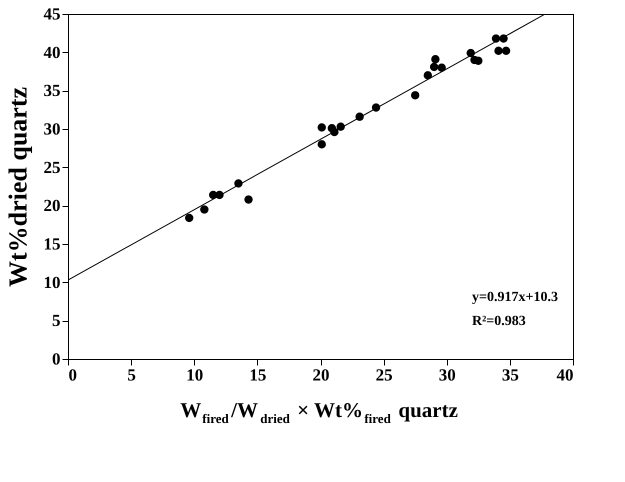  What do you see at coordinates (52, 206) in the screenshot?
I see `y-tick-label: 20` at bounding box center [52, 206].